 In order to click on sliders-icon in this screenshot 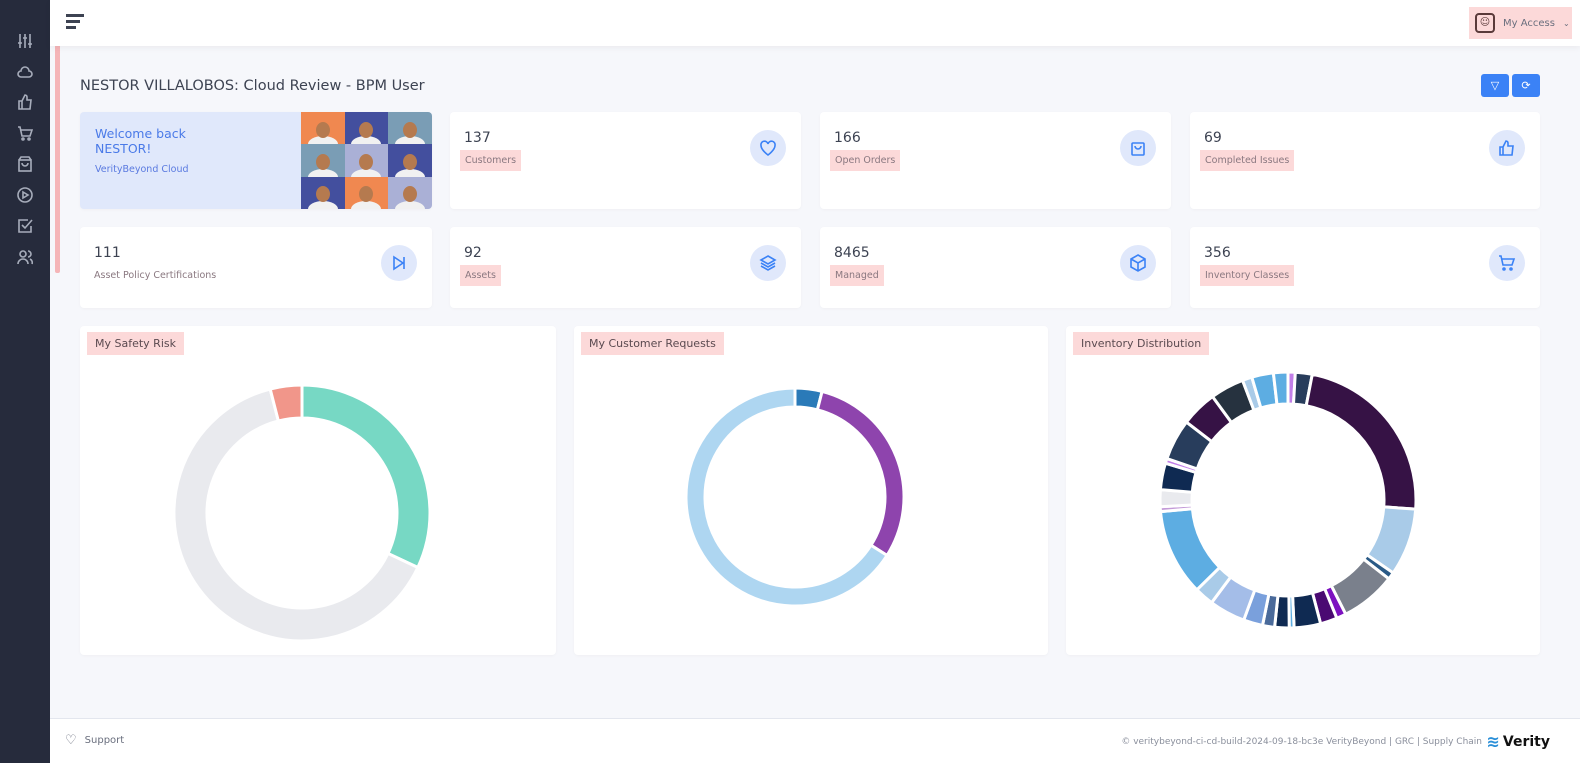, I will do `click(26, 42)`.